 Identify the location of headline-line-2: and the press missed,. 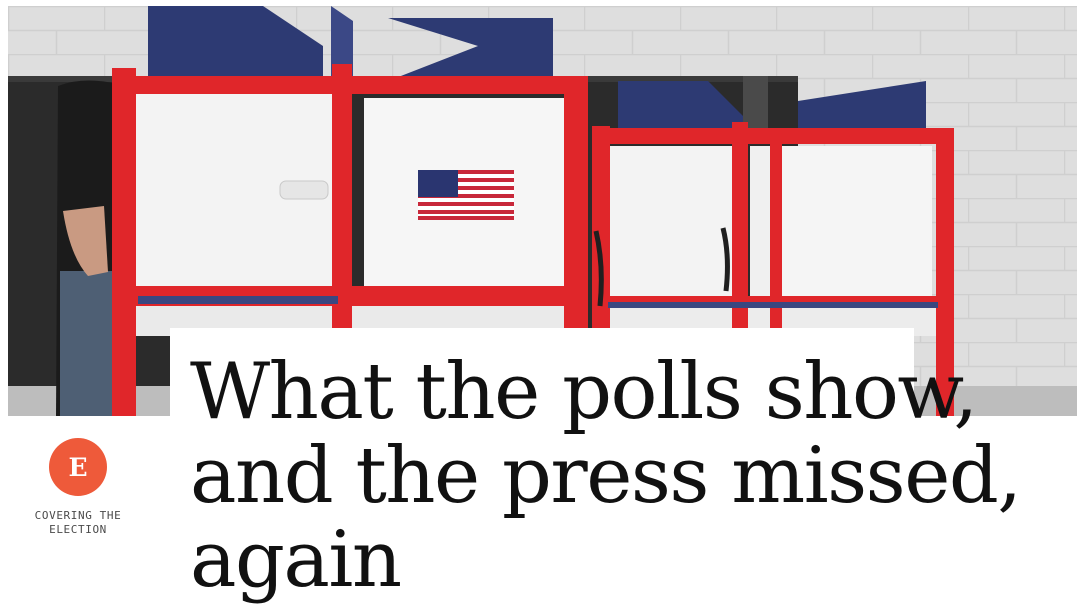
(606, 476).